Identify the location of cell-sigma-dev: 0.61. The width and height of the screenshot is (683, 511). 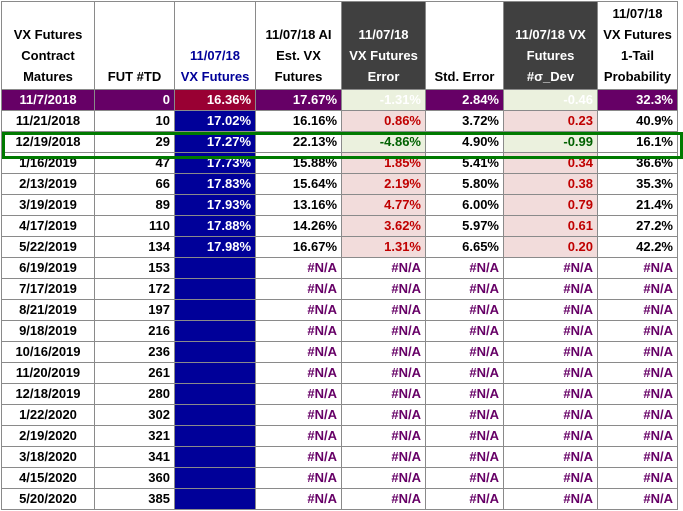
(550, 226).